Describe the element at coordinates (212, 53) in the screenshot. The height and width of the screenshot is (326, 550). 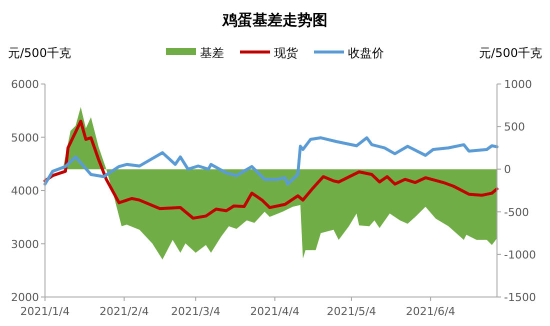
I see `legend-label: 基差` at that location.